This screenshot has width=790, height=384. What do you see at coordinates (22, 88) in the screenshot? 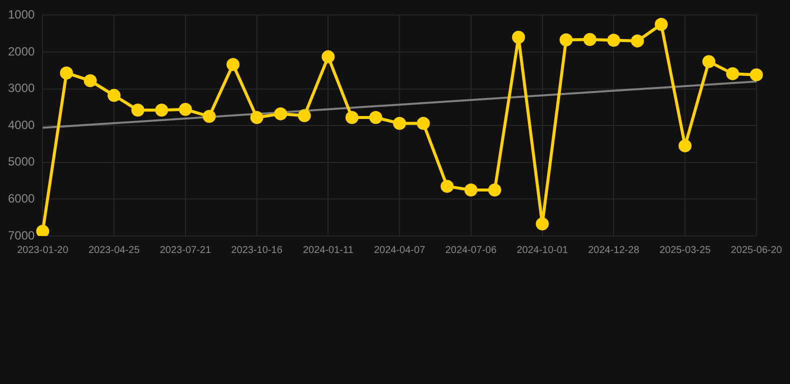
I see `y-tick-label: 3000` at bounding box center [22, 88].